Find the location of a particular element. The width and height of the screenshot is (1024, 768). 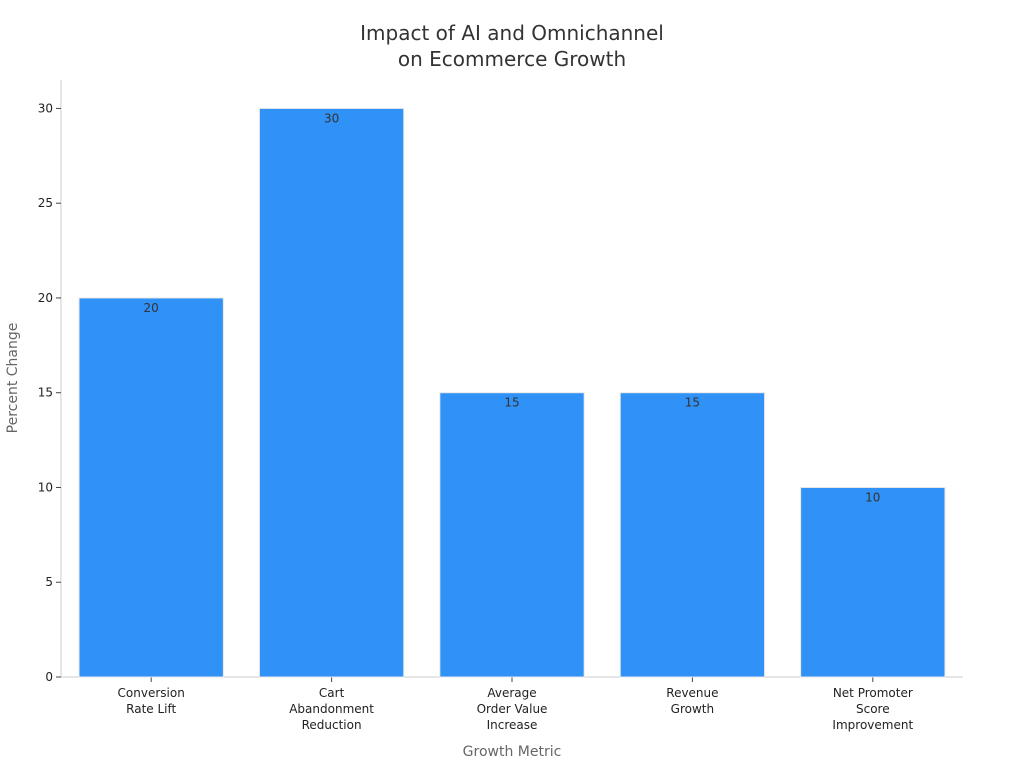

x-tick-label-line: Improvement is located at coordinates (872, 725).